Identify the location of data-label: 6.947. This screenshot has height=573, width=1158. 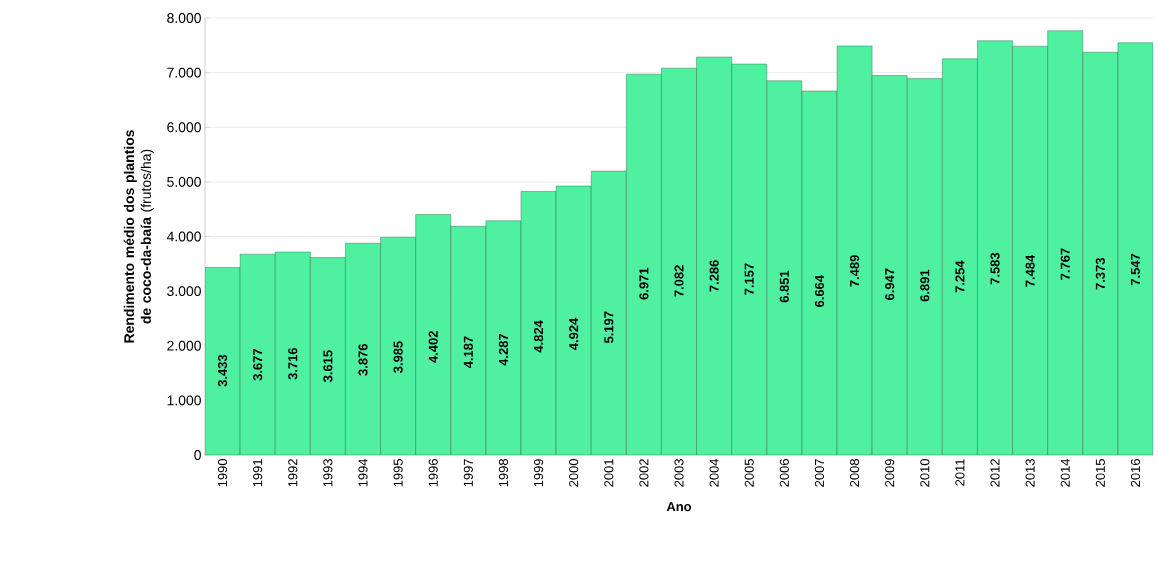
(890, 284).